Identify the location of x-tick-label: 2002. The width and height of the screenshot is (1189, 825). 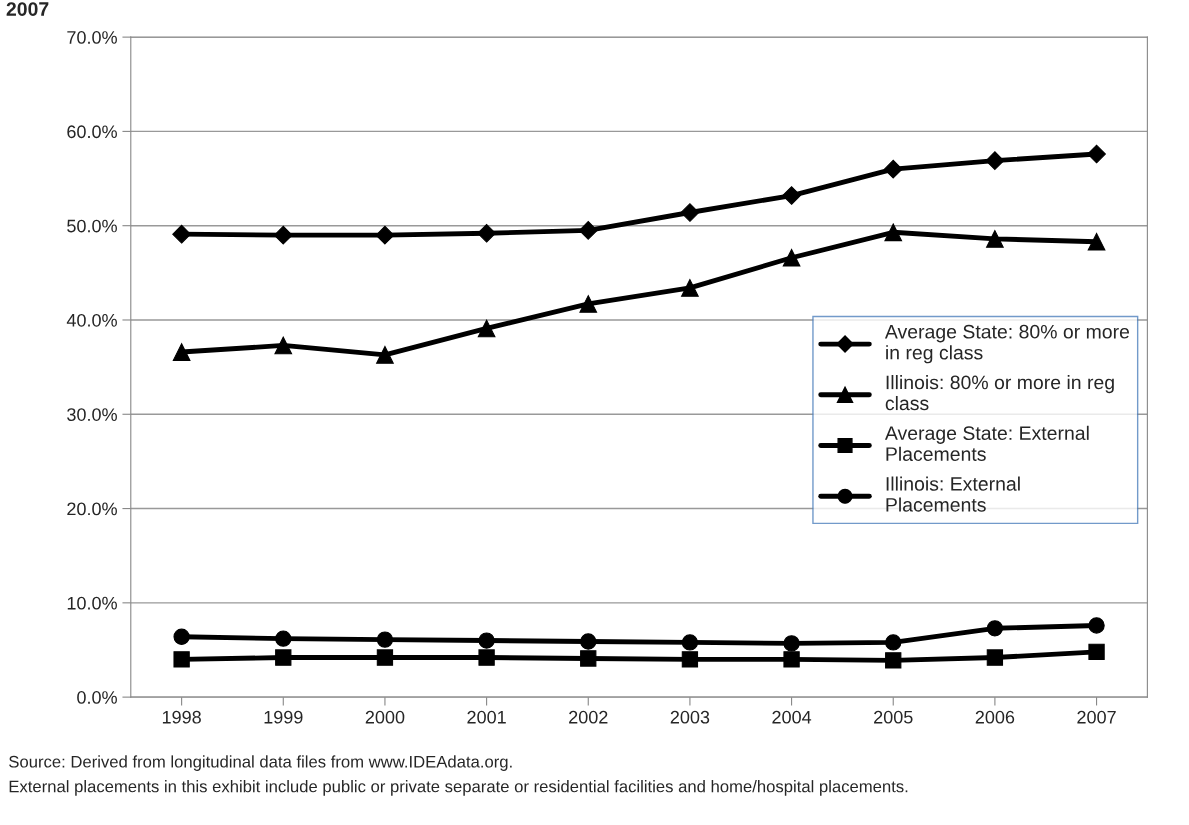
(588, 717).